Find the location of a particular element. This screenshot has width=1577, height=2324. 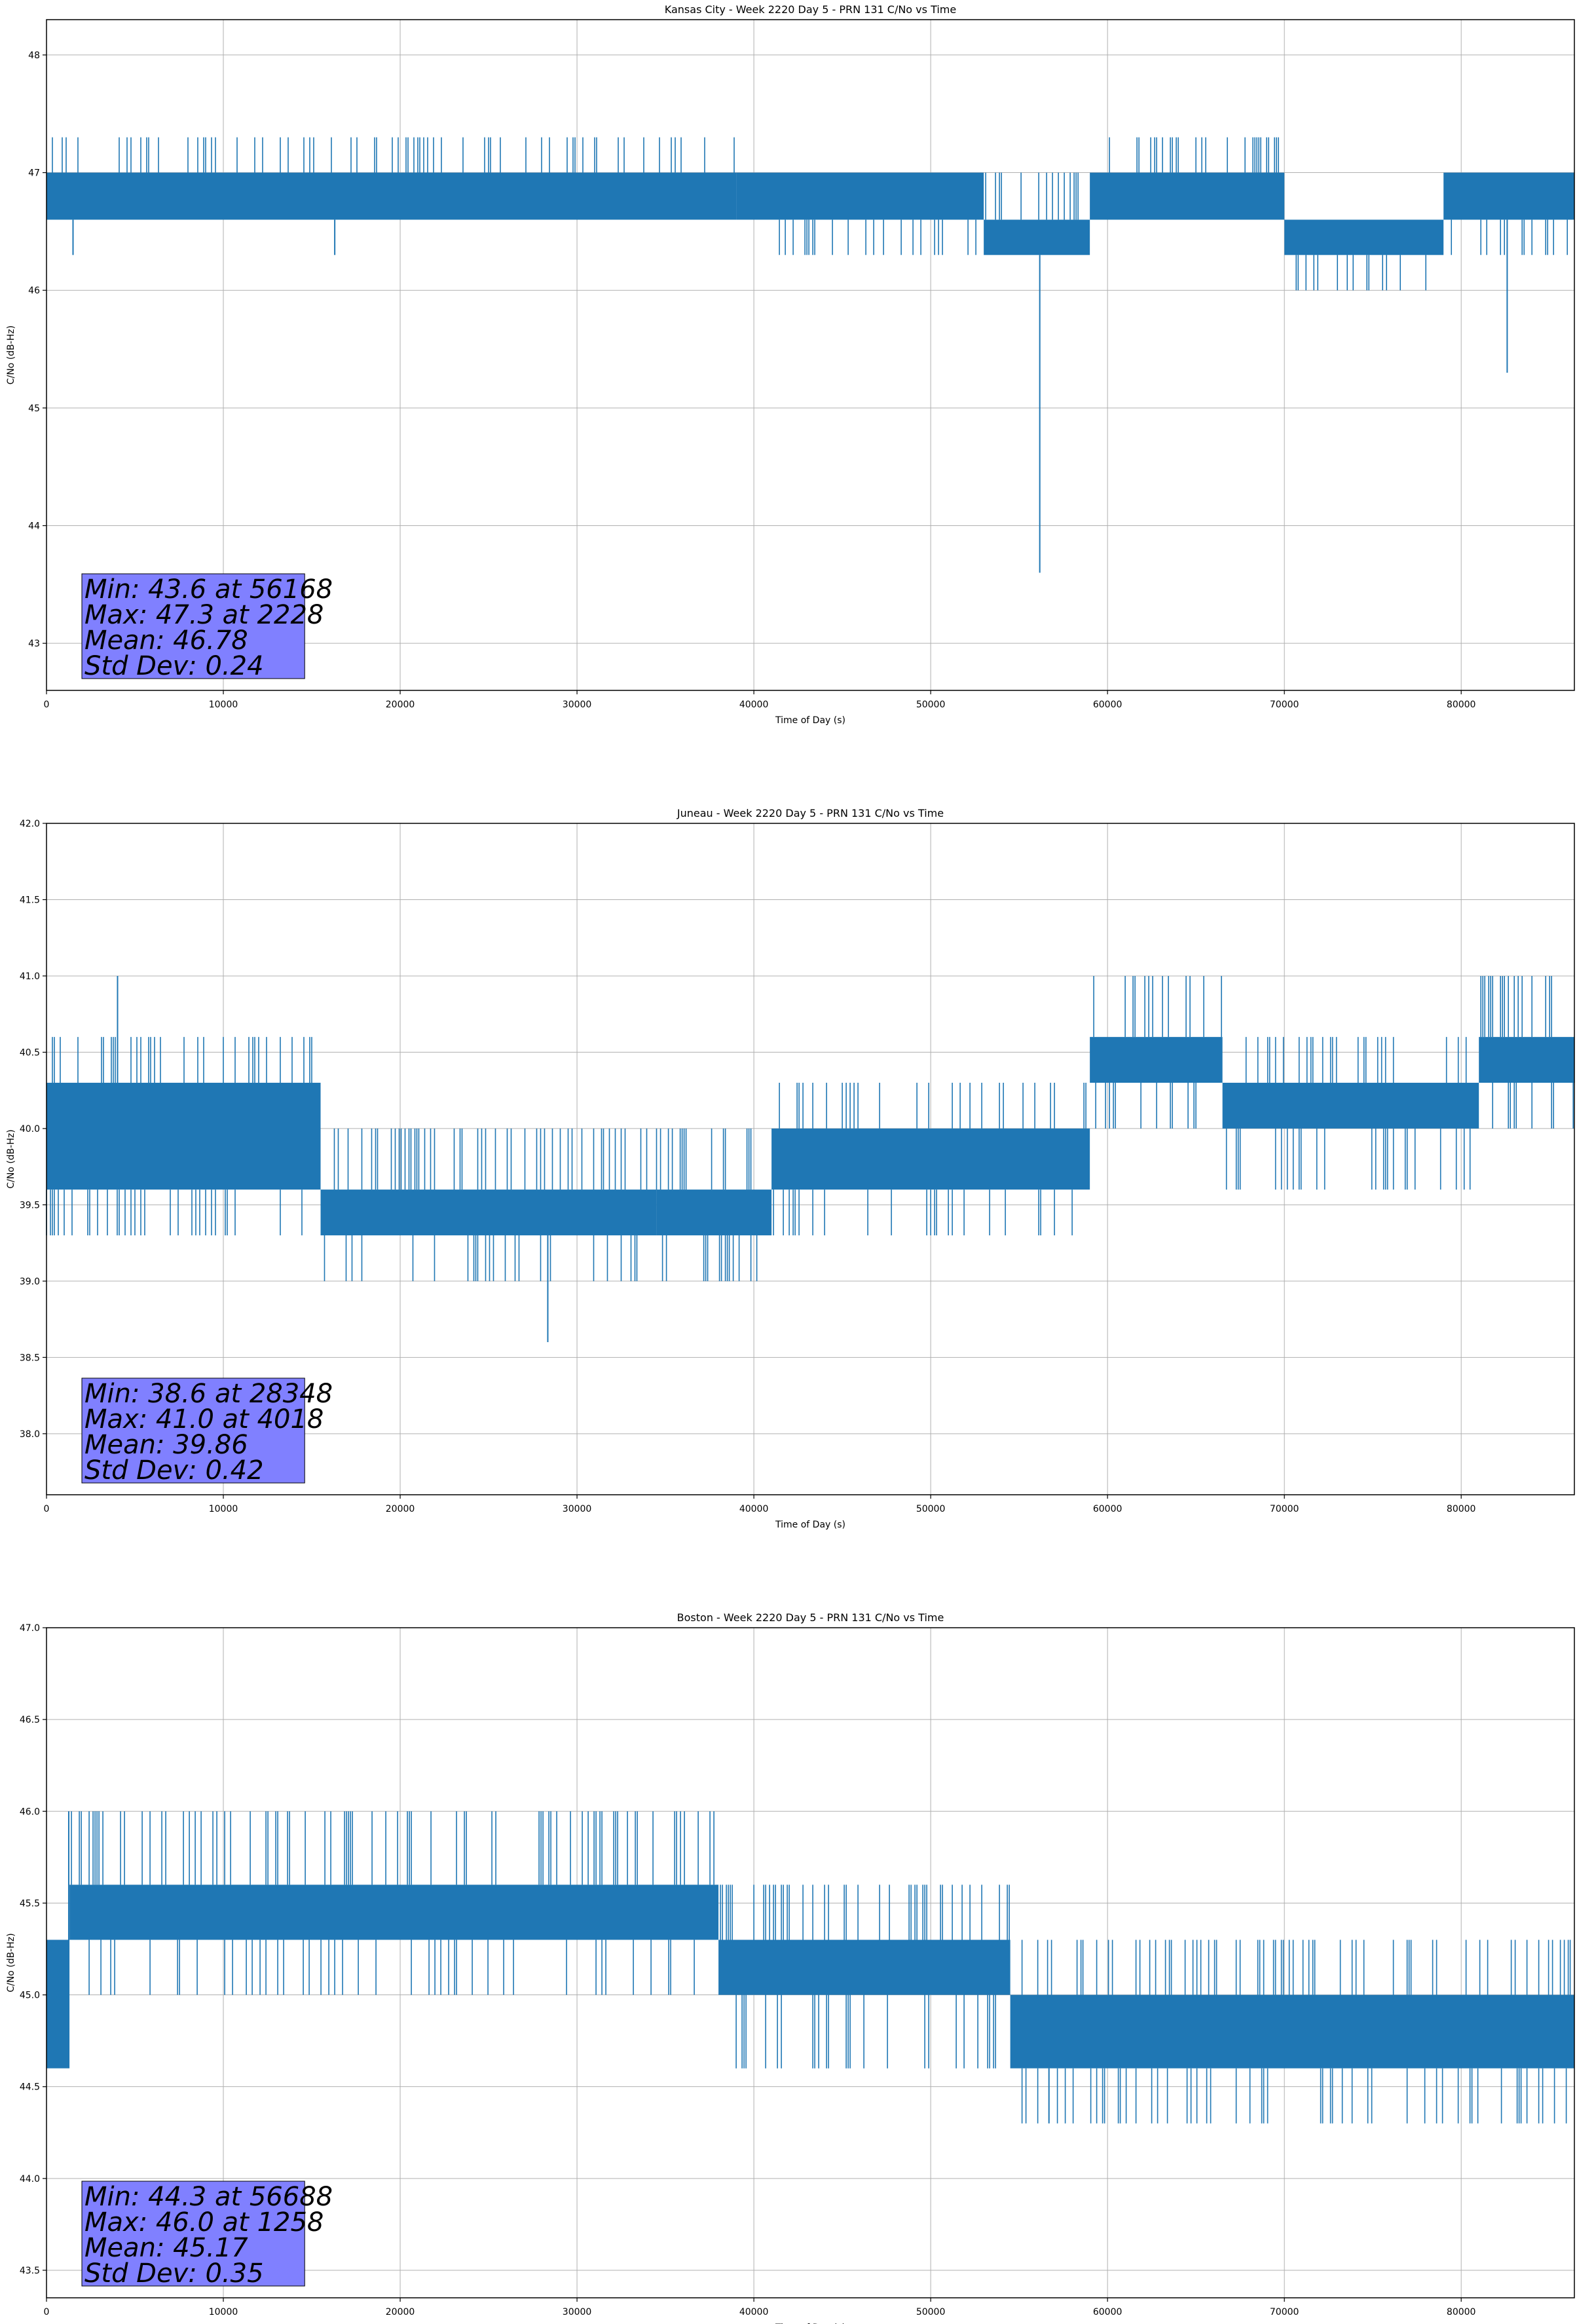

y-tick-label: 45.5 is located at coordinates (30, 1903).